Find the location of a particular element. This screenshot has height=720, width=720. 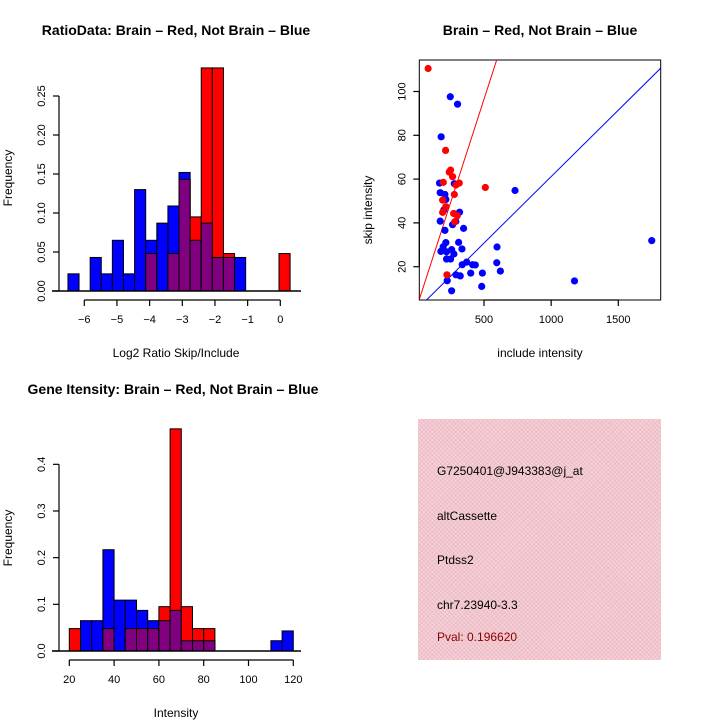

x-tick-label: −6 is located at coordinates (84, 320).